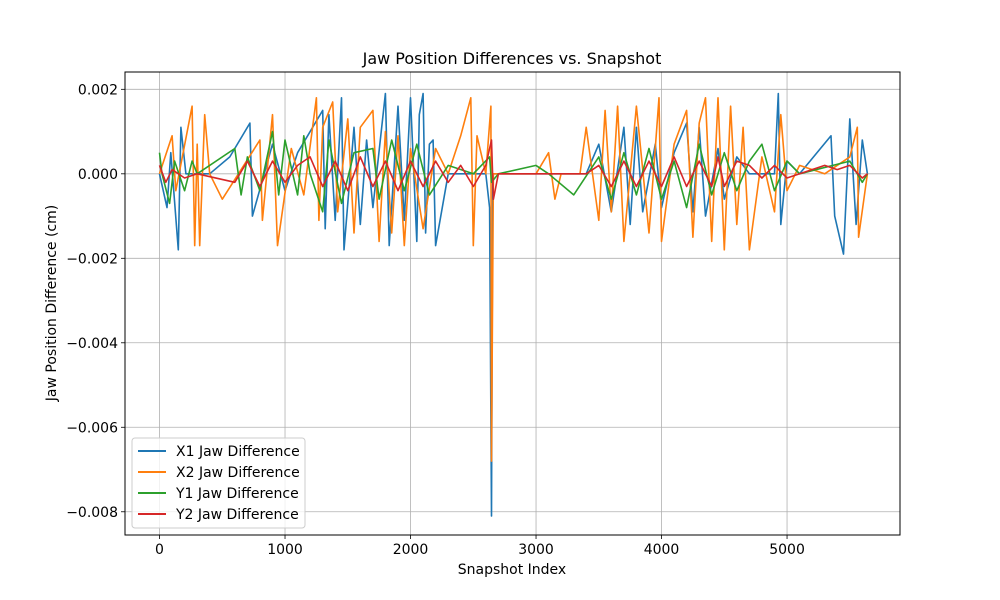 This screenshot has height=600, width=1000. I want to click on chart-title: Jaw Position Differences vs. Snapshot, so click(512, 58).